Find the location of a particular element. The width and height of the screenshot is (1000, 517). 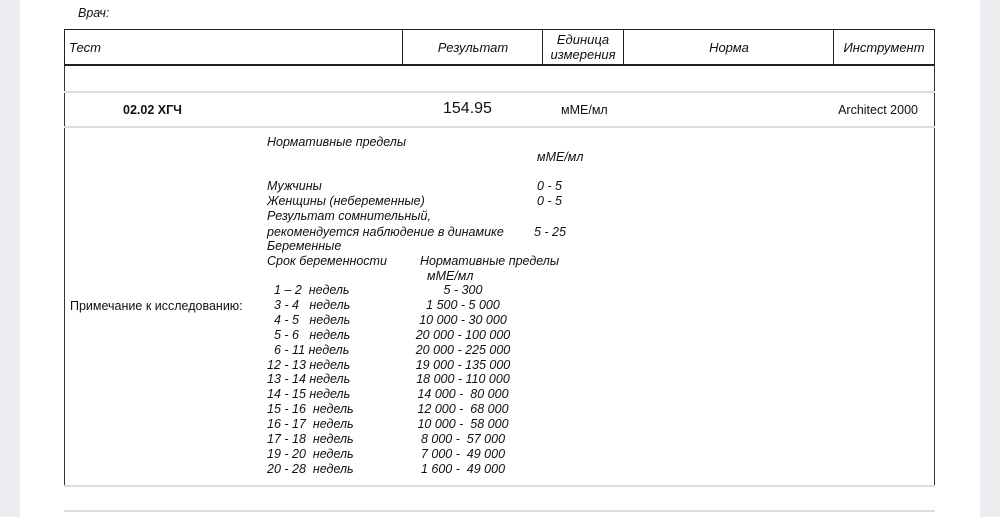

header-result: Результат is located at coordinates (473, 47).